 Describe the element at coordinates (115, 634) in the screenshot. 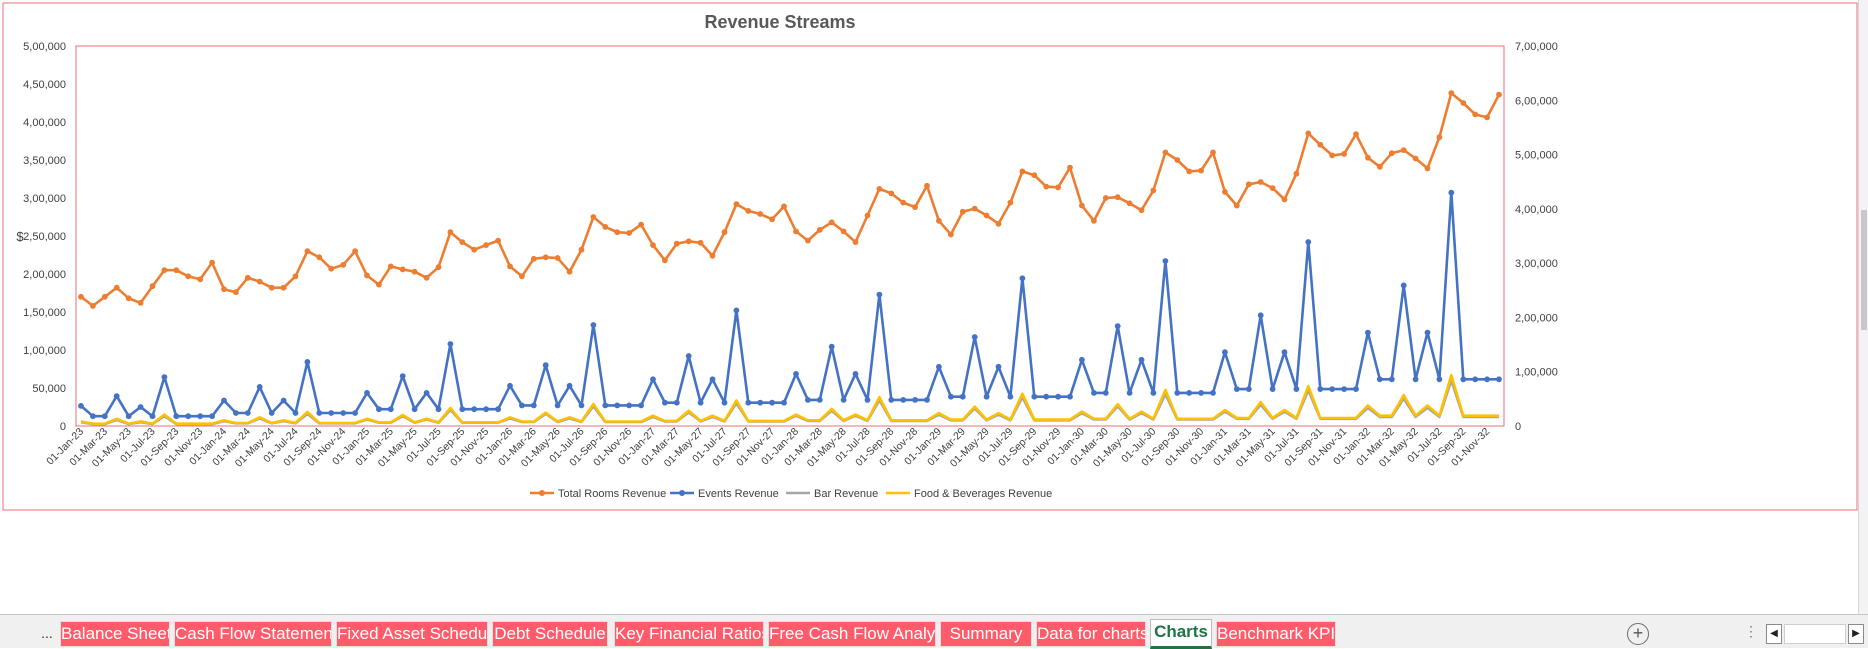

I see `sheet-tab-balance-sheet: Balance Sheet` at that location.